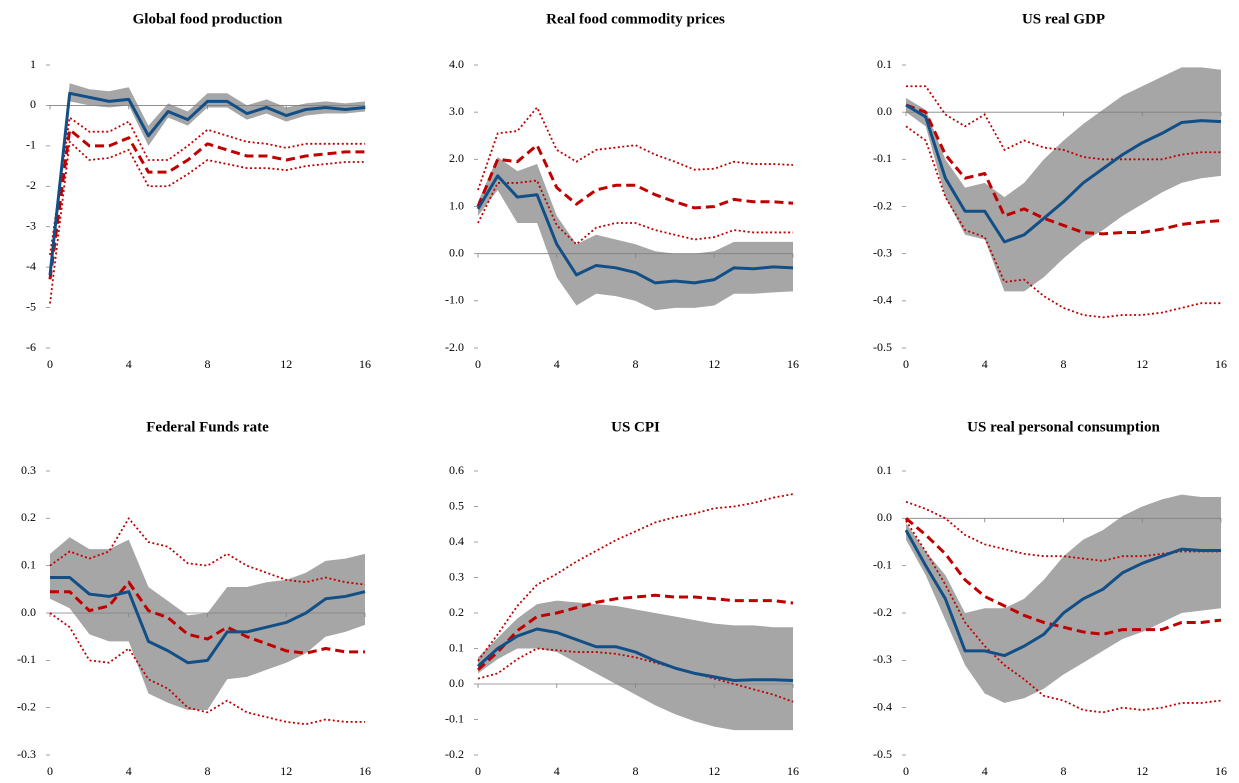 The height and width of the screenshot is (783, 1239). What do you see at coordinates (456, 205) in the screenshot?
I see `y-tick-label: 1.0` at bounding box center [456, 205].